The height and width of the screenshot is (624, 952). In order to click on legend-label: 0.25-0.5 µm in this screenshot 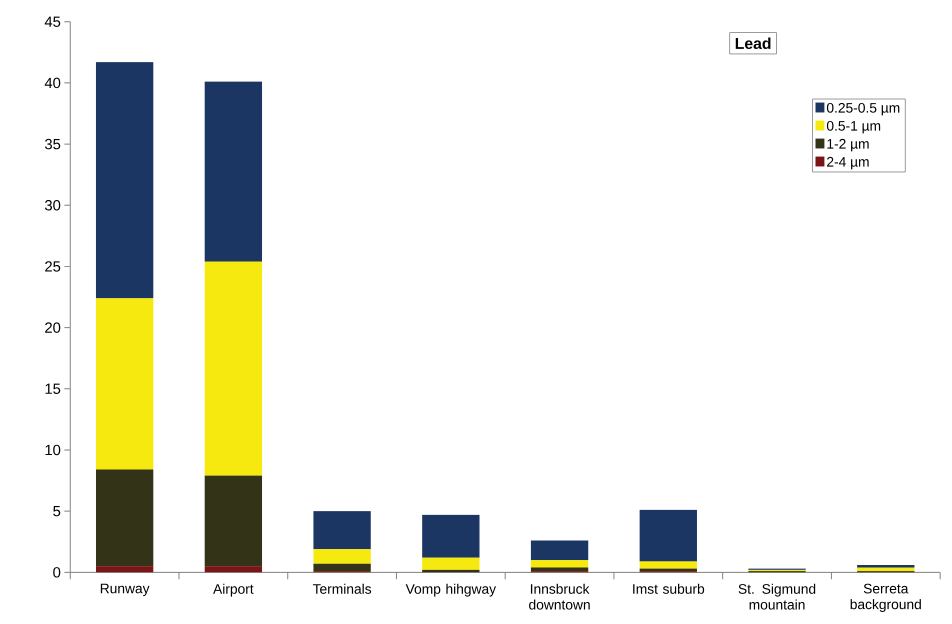, I will do `click(863, 109)`.